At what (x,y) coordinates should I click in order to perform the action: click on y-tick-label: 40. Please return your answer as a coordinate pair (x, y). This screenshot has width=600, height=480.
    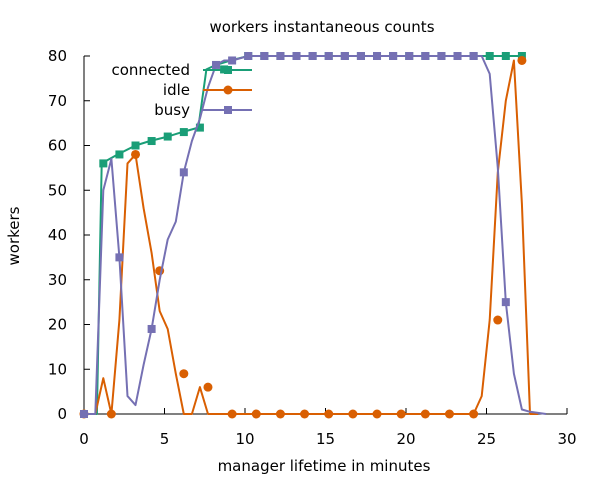
    Looking at the image, I should click on (57, 235).